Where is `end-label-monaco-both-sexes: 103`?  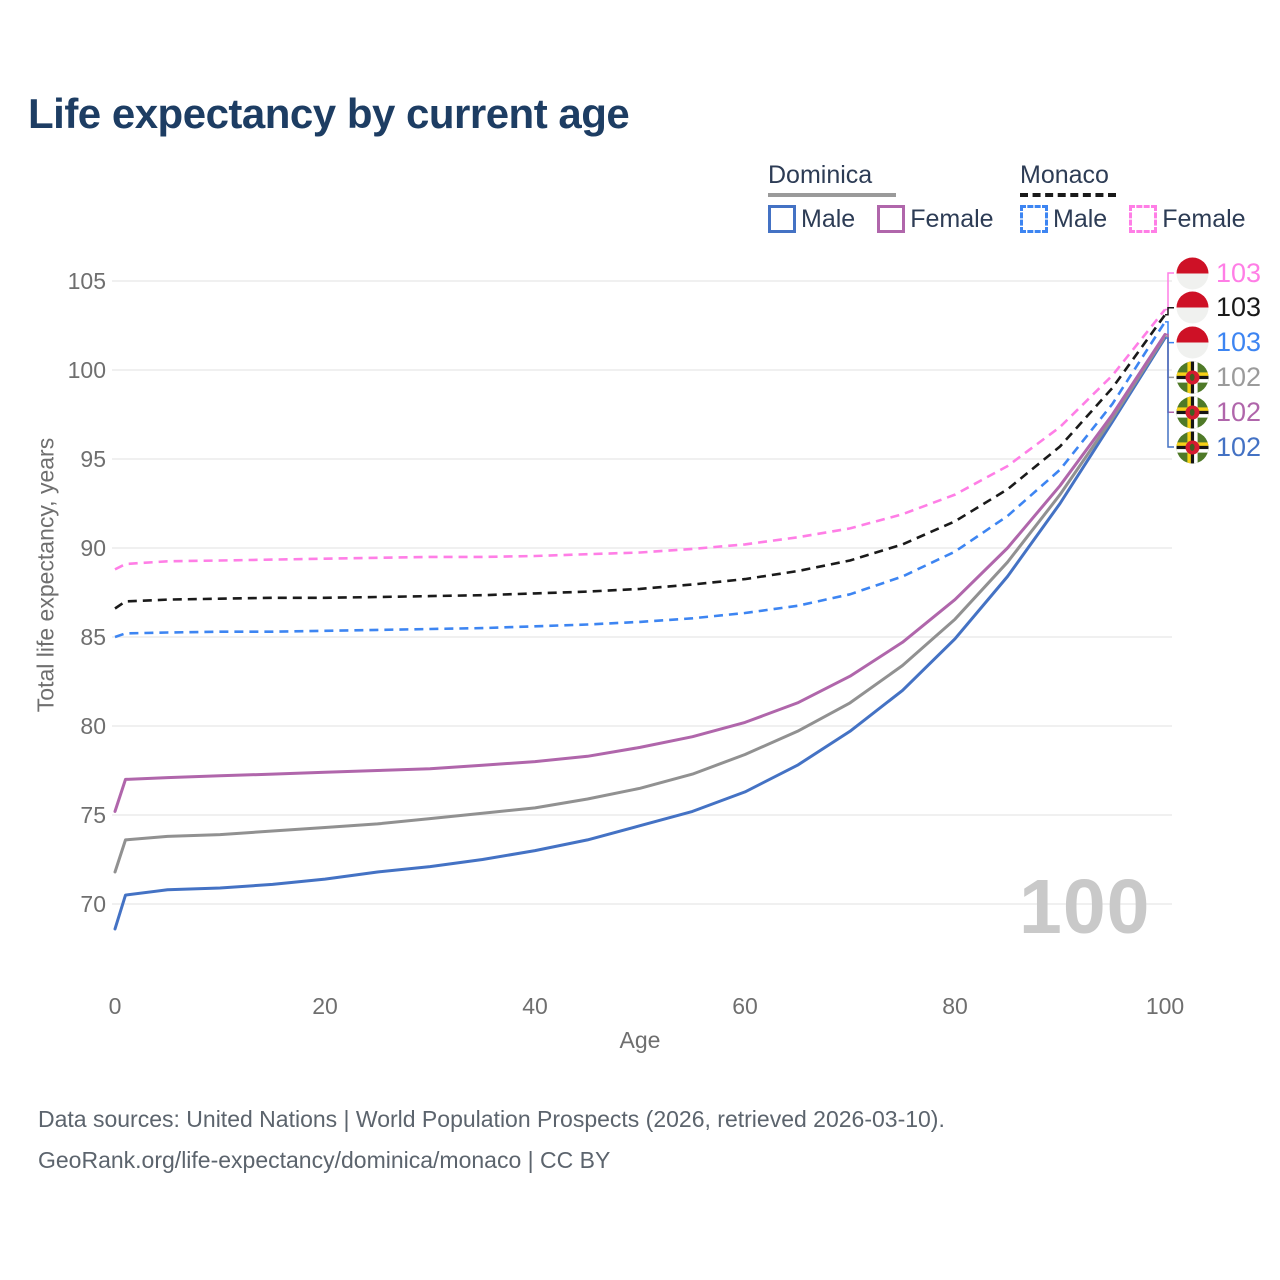 end-label-monaco-both-sexes: 103 is located at coordinates (1218, 307).